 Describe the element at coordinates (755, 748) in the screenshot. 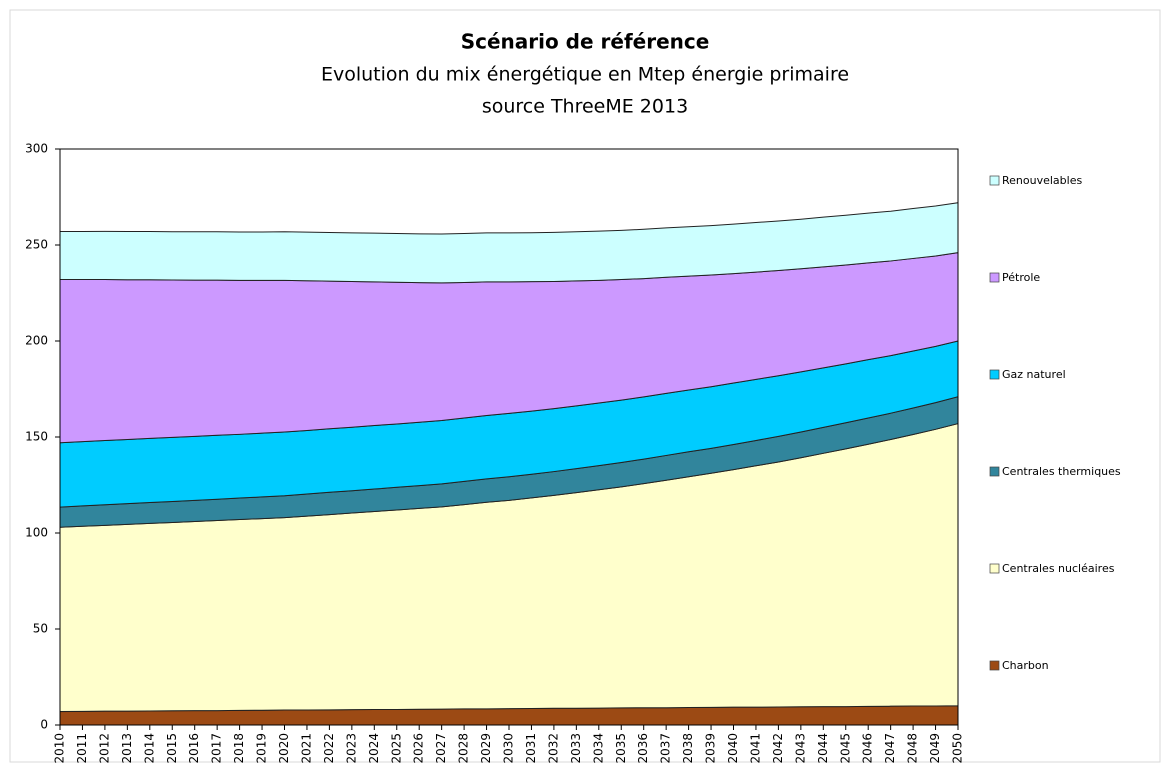

I see `x-tick-label: 2041` at that location.